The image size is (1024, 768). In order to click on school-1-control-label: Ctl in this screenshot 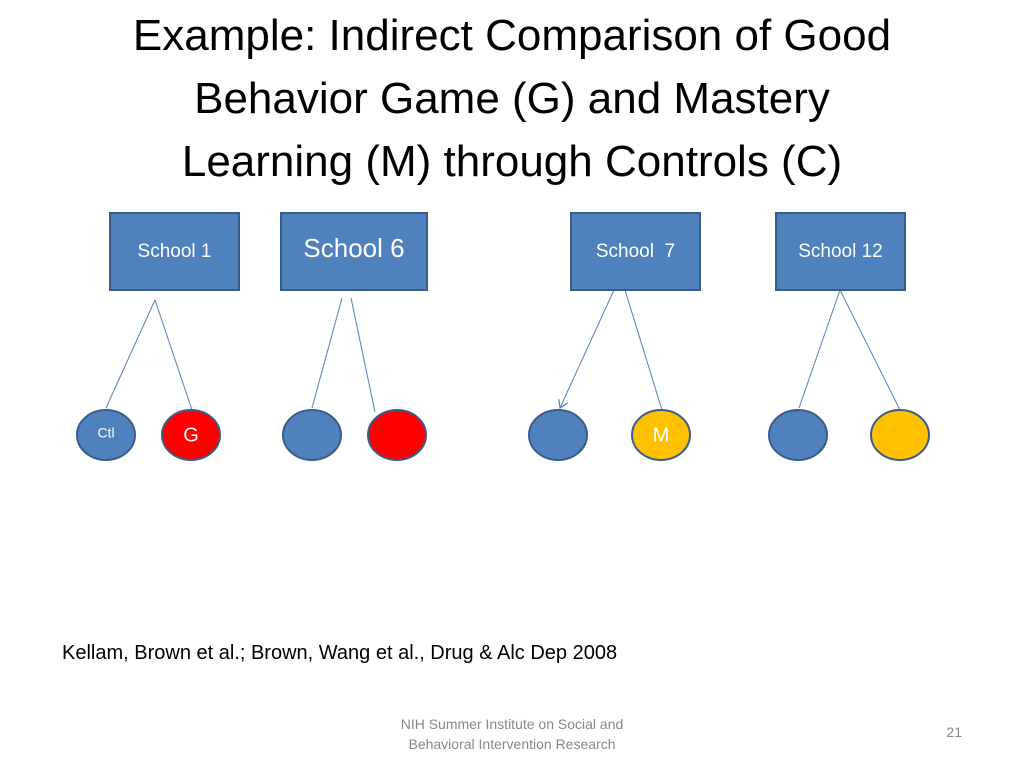, I will do `click(105, 433)`.